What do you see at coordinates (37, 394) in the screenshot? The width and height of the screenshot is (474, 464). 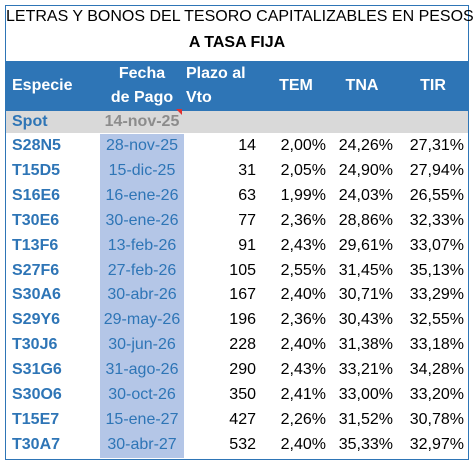 I see `cell-especie: S30O6` at bounding box center [37, 394].